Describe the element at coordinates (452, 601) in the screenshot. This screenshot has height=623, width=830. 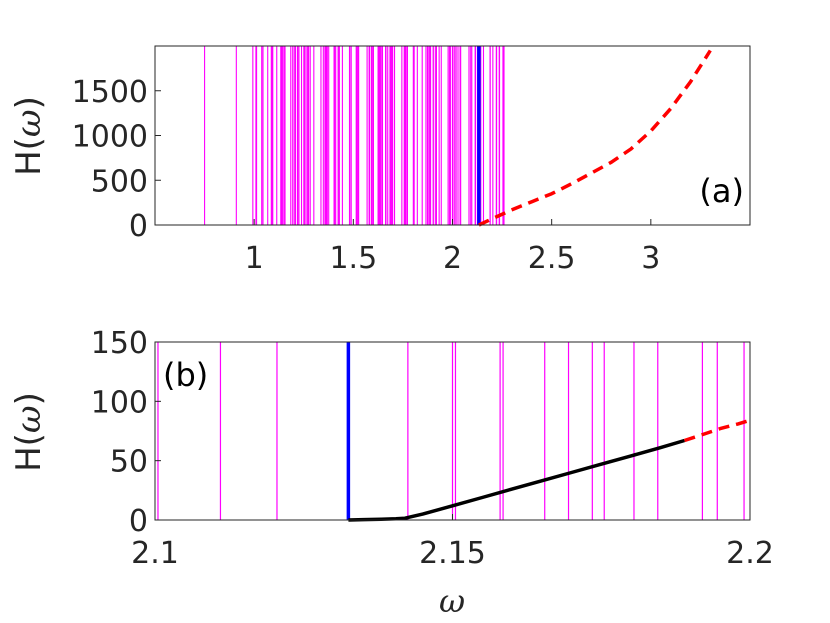
I see `panel-b-xlabel: ω` at that location.